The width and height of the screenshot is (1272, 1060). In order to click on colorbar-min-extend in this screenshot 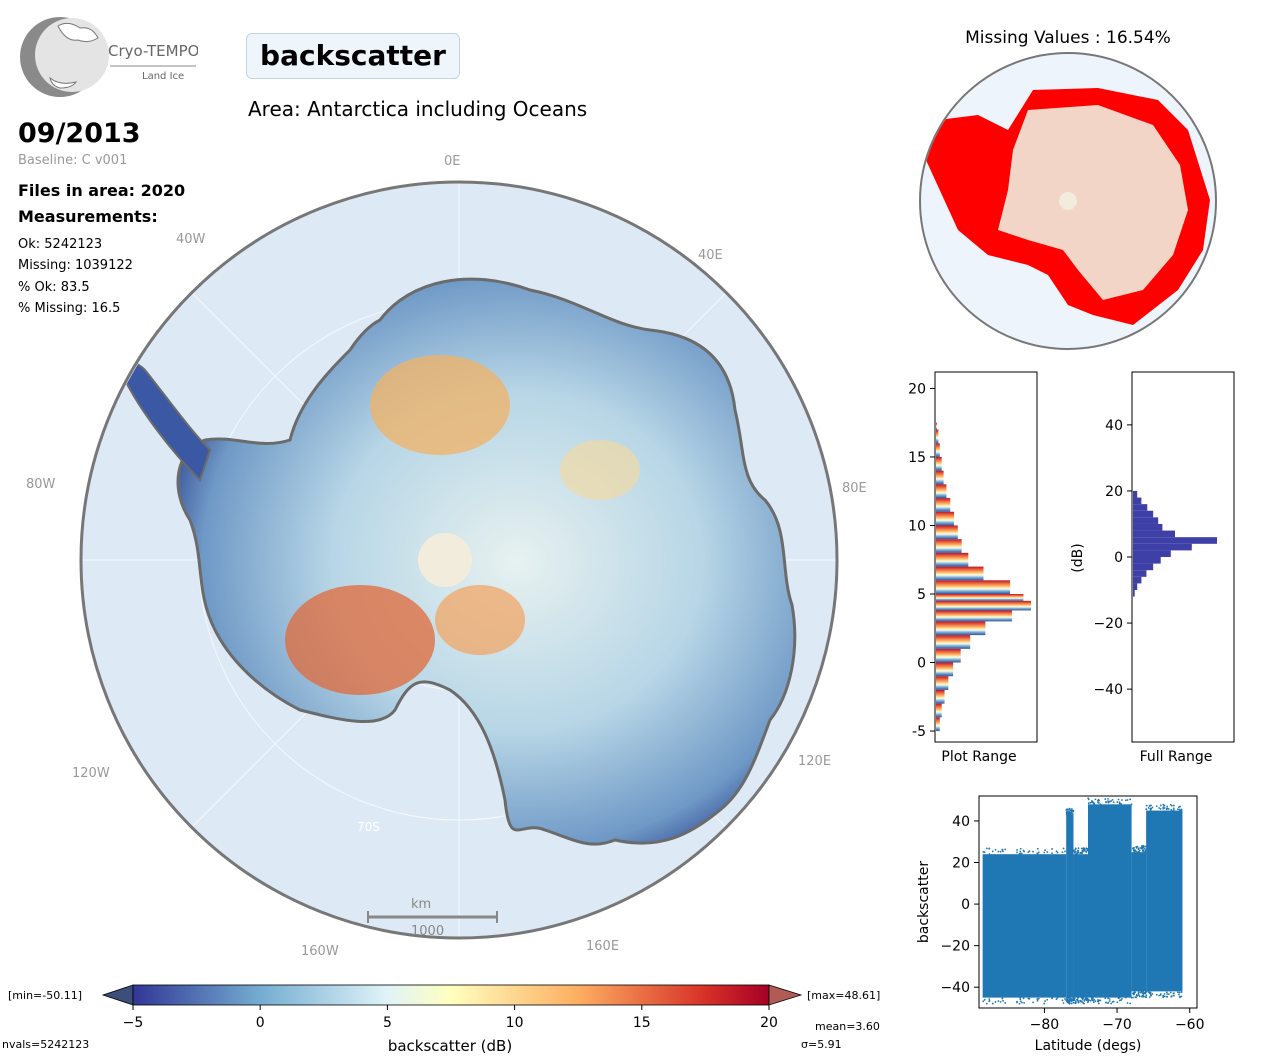, I will do `click(117, 995)`.